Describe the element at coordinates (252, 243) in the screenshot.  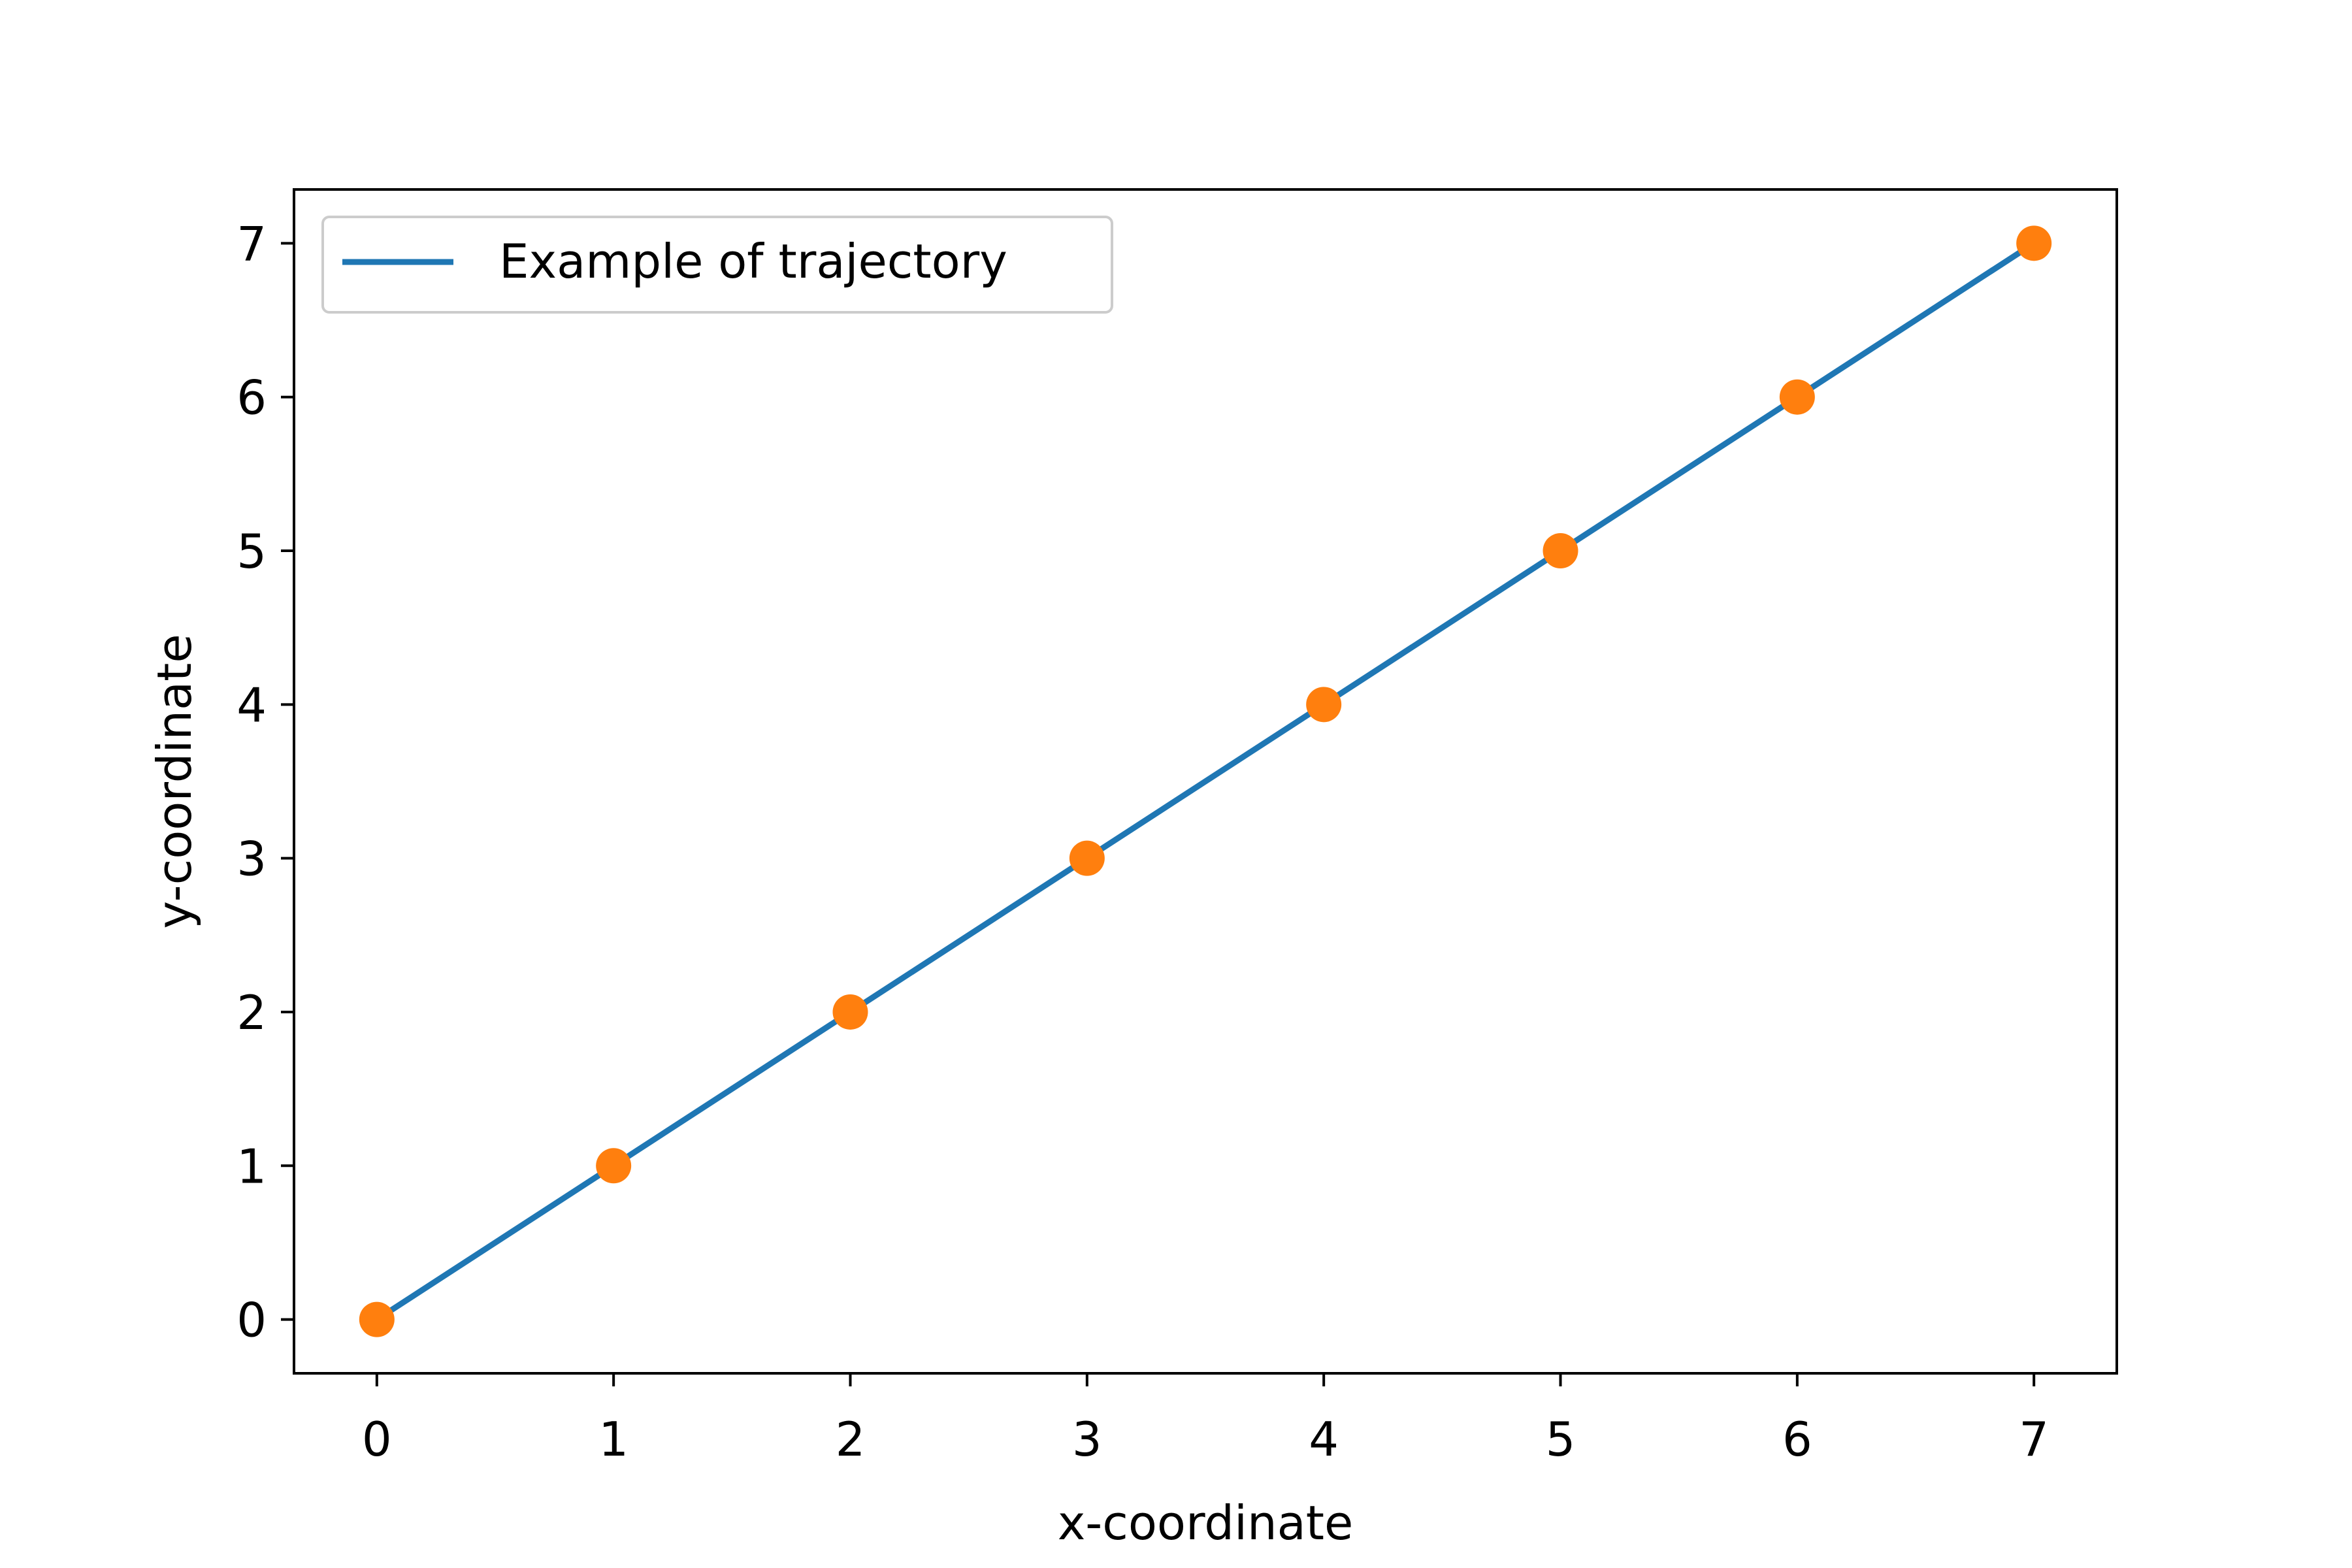
I see `y-tick-label-7: 7` at that location.